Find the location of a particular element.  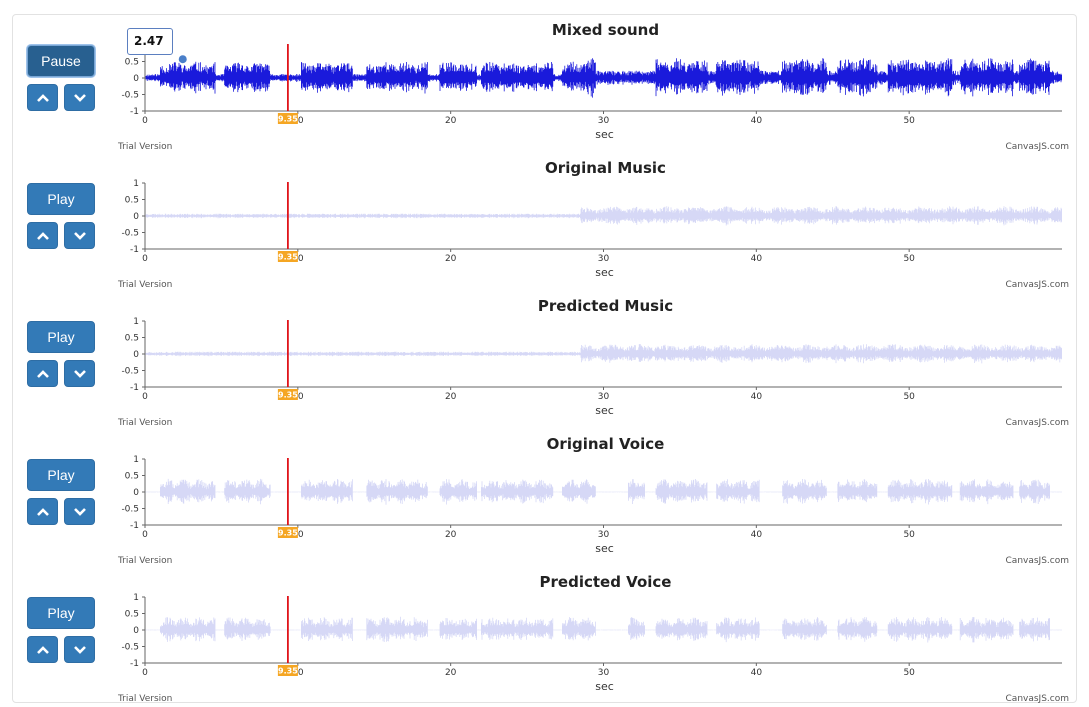

volume-down-button-predicted-voice is located at coordinates (79, 649).